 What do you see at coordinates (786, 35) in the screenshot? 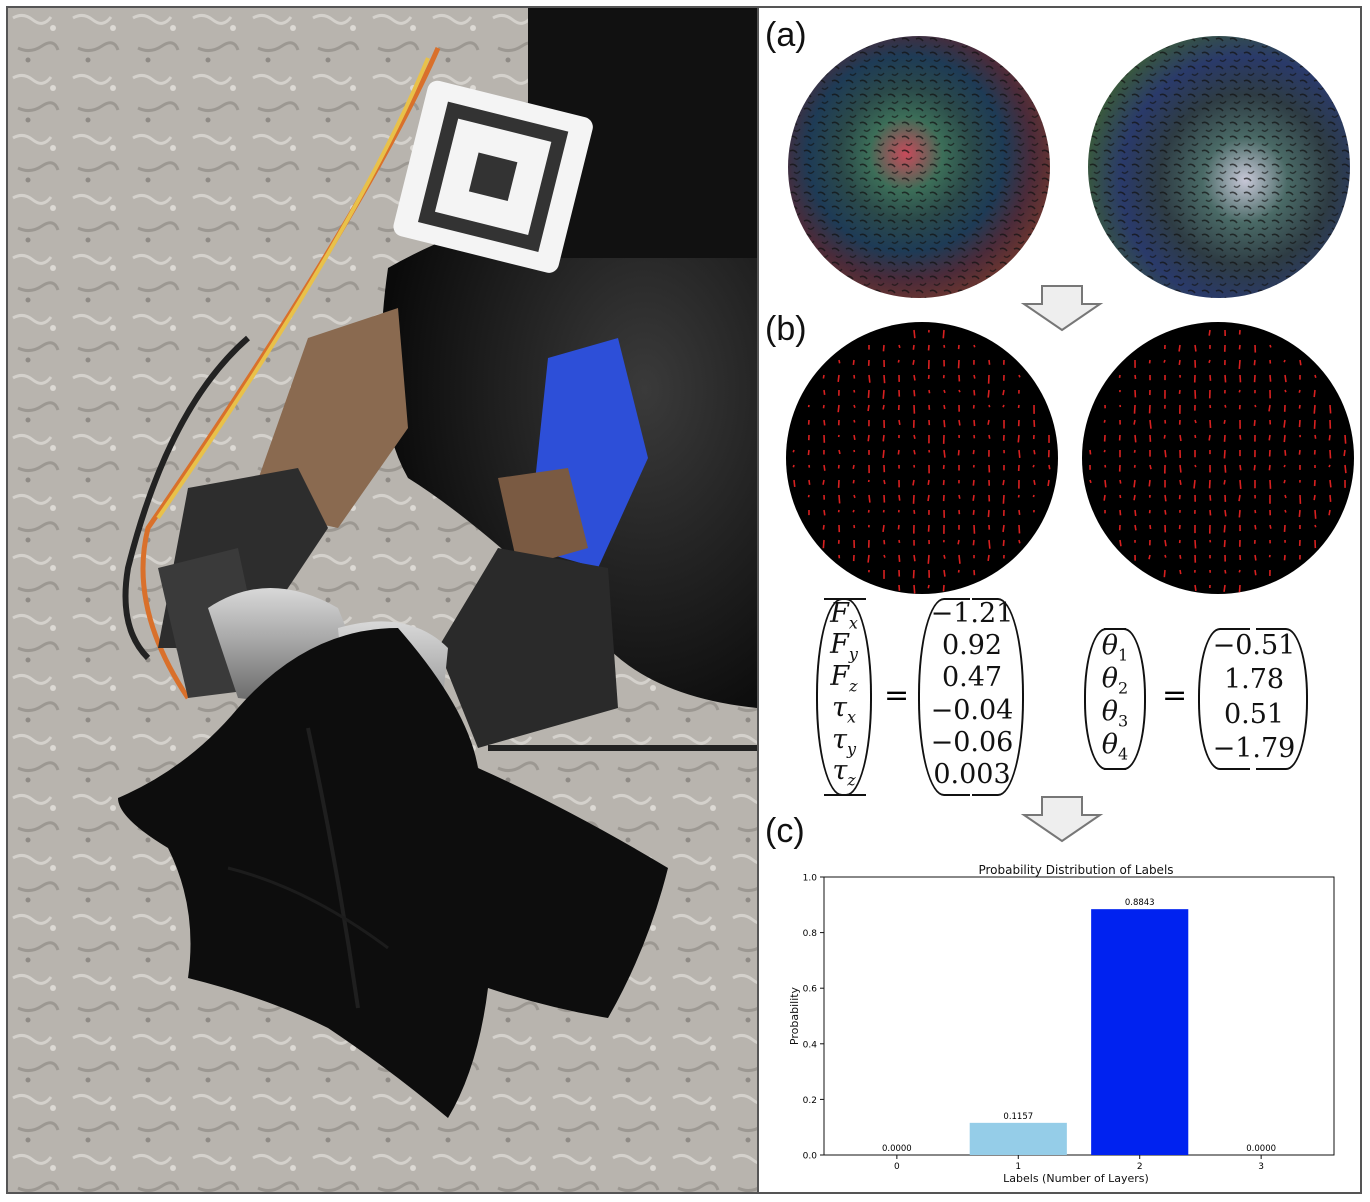
I see `panel-label-a: (a)` at bounding box center [786, 35].